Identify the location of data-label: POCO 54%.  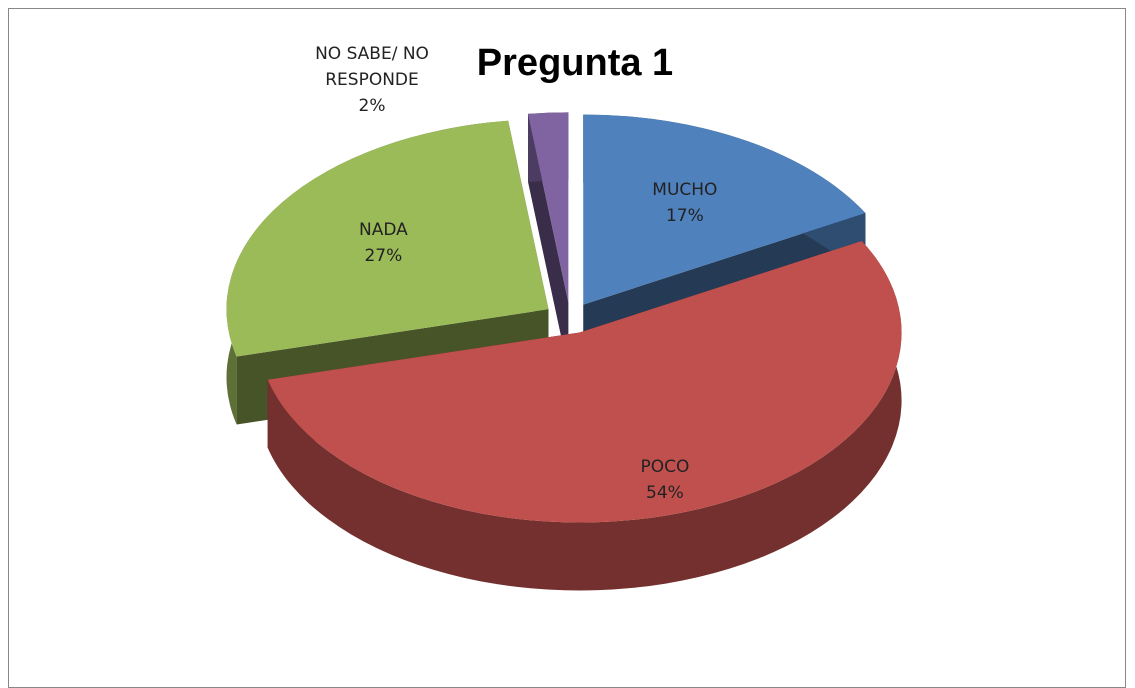
(665, 480).